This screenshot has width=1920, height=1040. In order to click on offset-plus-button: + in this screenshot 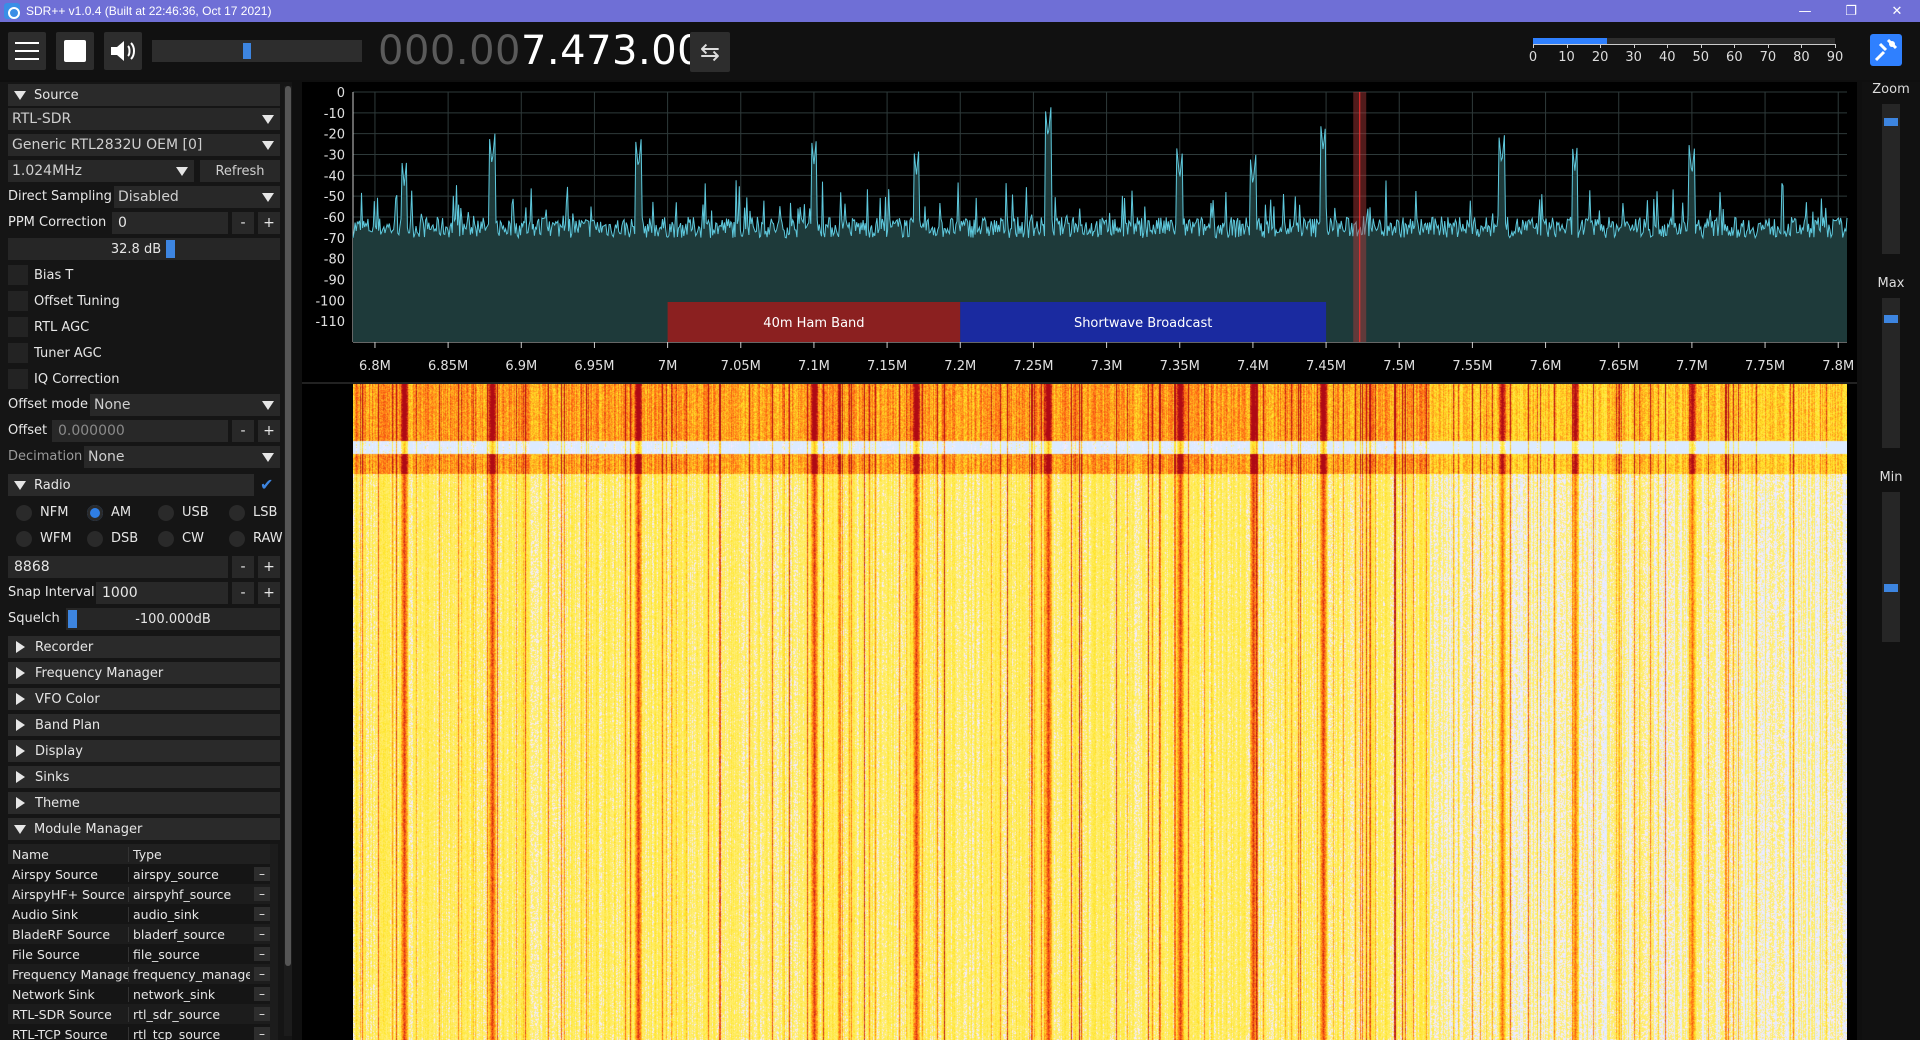, I will do `click(269, 431)`.